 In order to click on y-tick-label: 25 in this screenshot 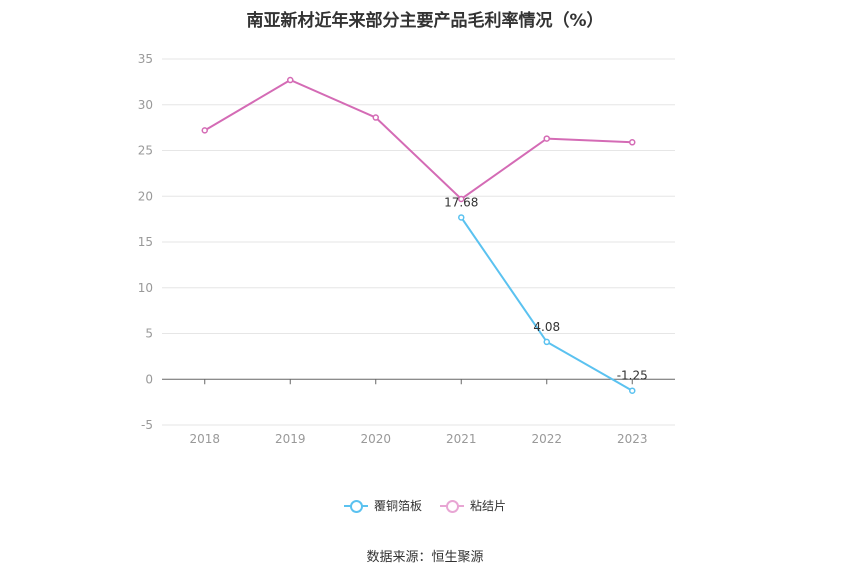, I will do `click(145, 151)`.